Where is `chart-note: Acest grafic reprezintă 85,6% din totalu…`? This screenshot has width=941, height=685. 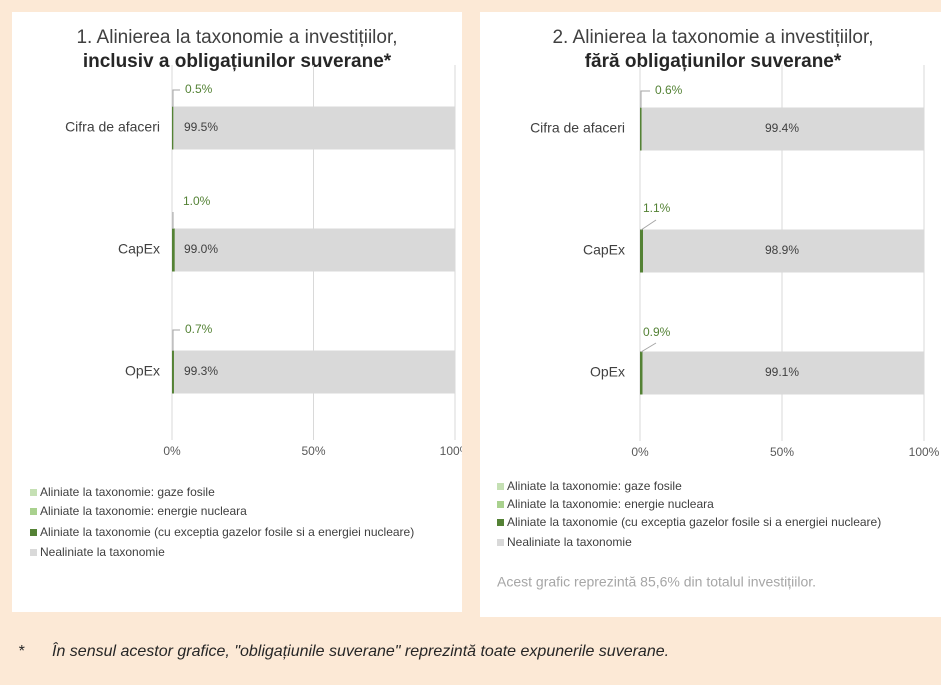
chart-note: Acest grafic reprezintă 85,6% din totalu… is located at coordinates (656, 582).